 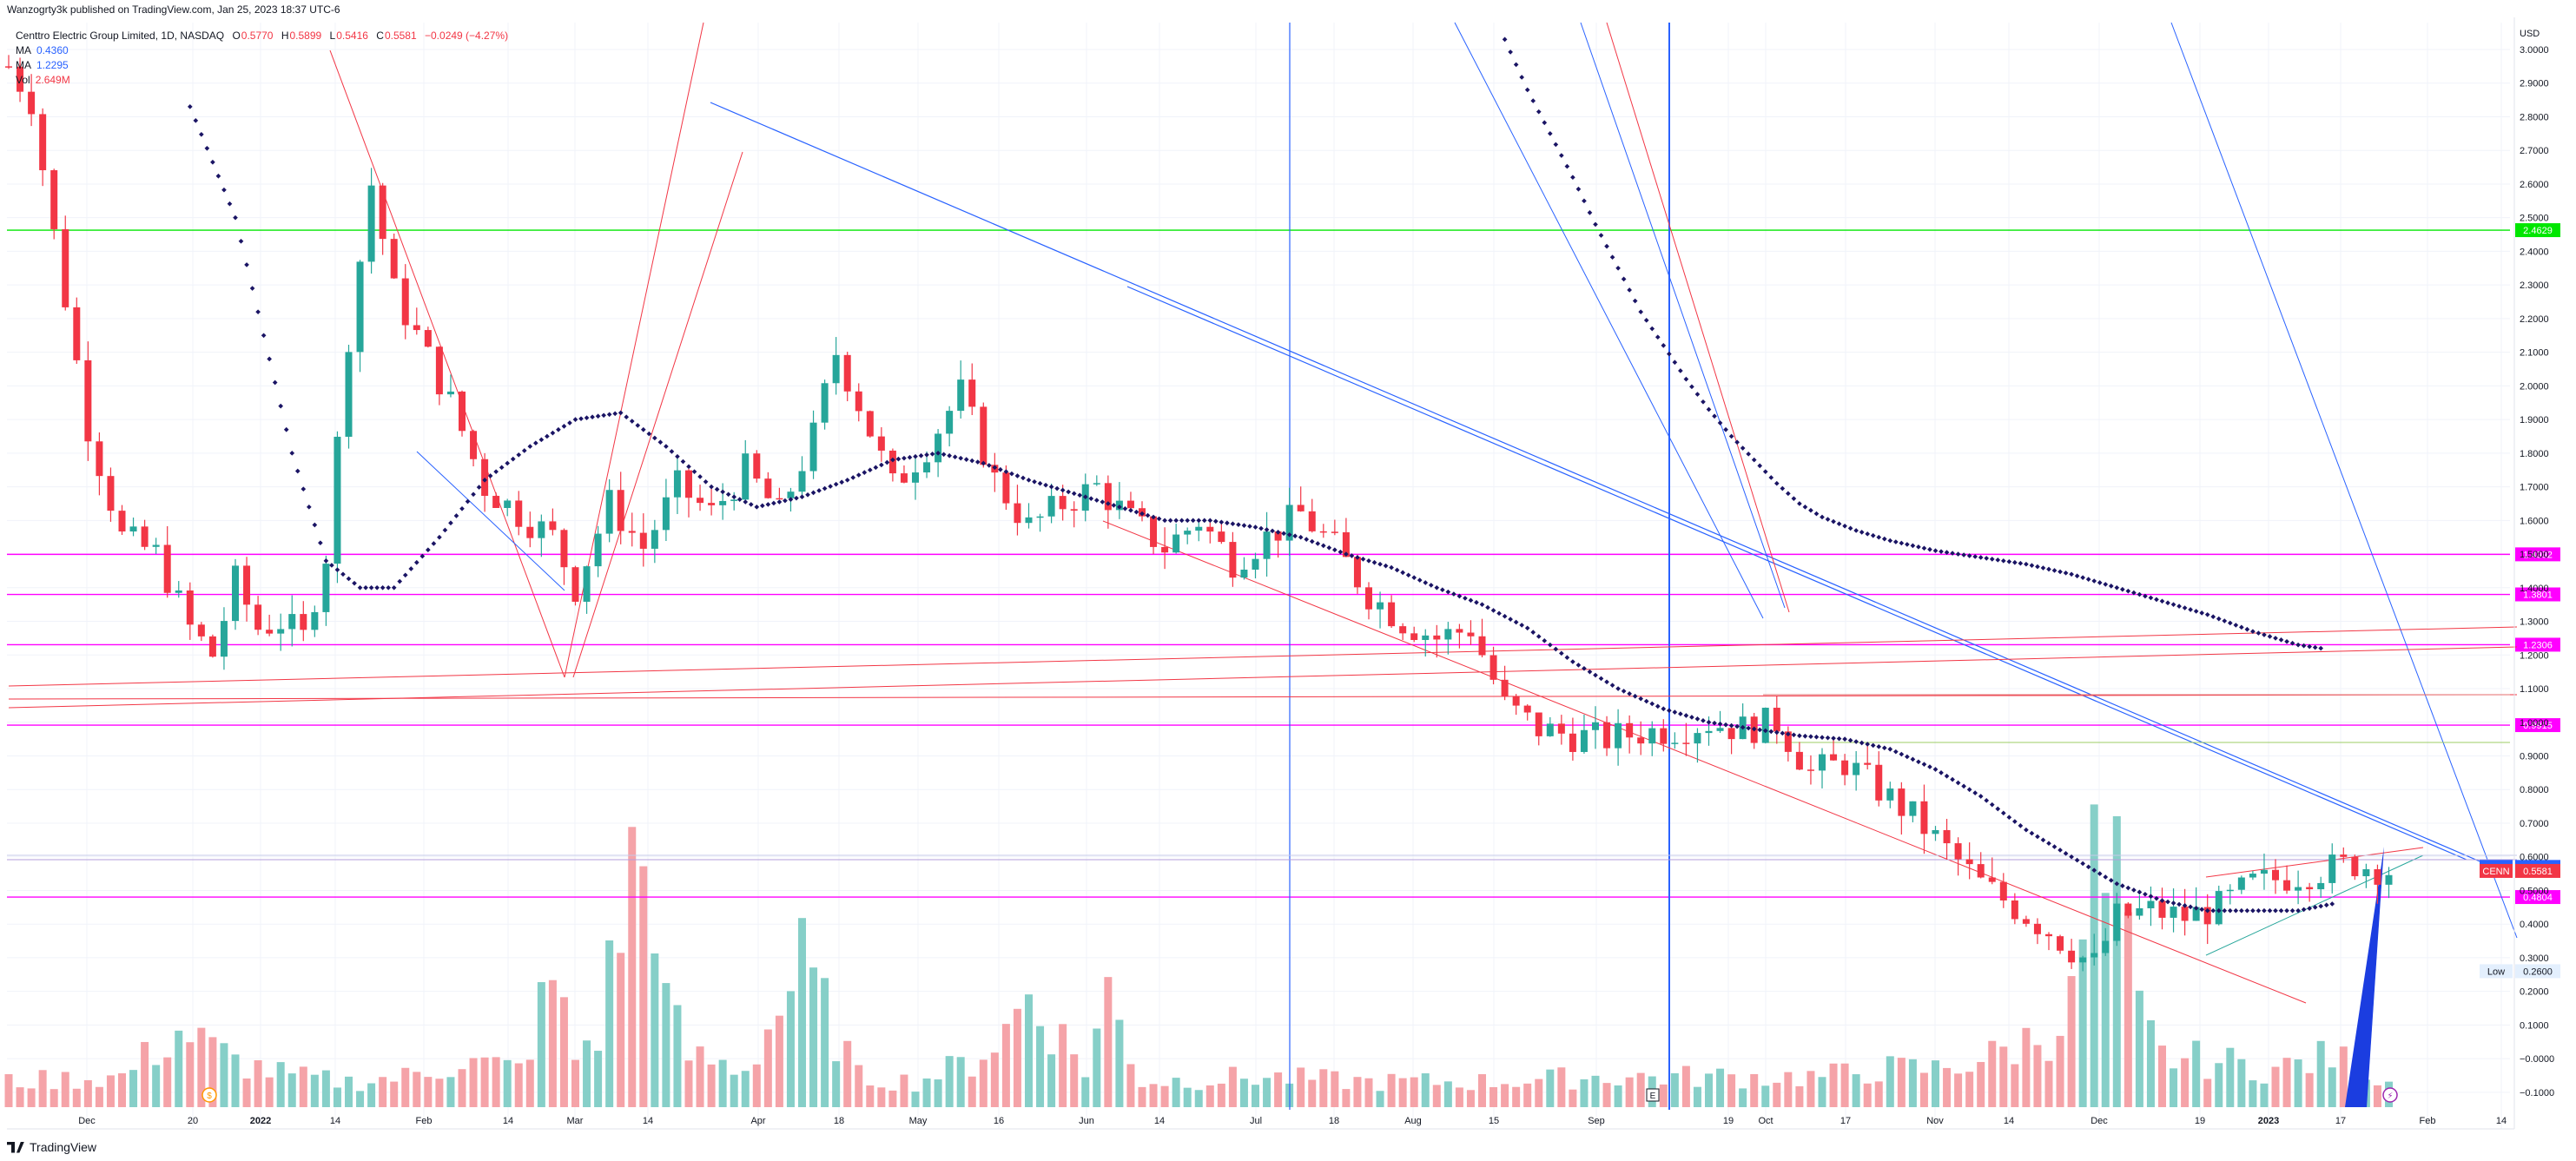 I want to click on tradingview-logo: TradingView, so click(x=52, y=1147).